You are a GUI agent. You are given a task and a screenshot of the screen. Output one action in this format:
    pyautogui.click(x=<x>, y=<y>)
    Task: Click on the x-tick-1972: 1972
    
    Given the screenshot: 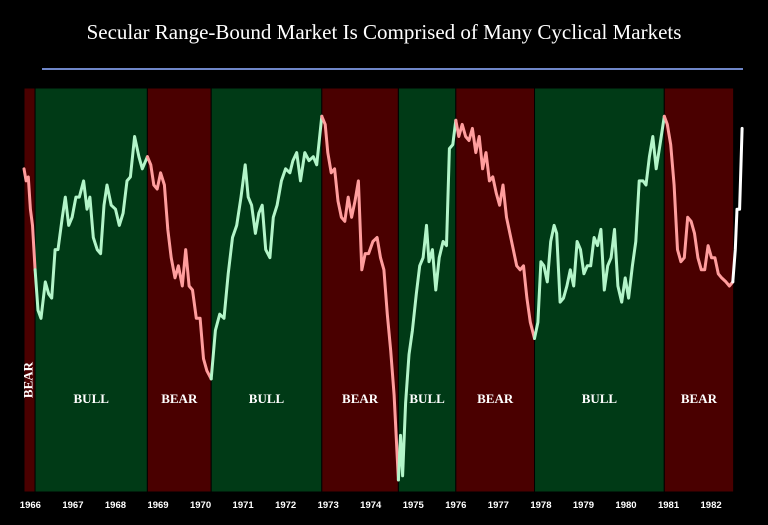 What is the action you would take?
    pyautogui.click(x=285, y=505)
    